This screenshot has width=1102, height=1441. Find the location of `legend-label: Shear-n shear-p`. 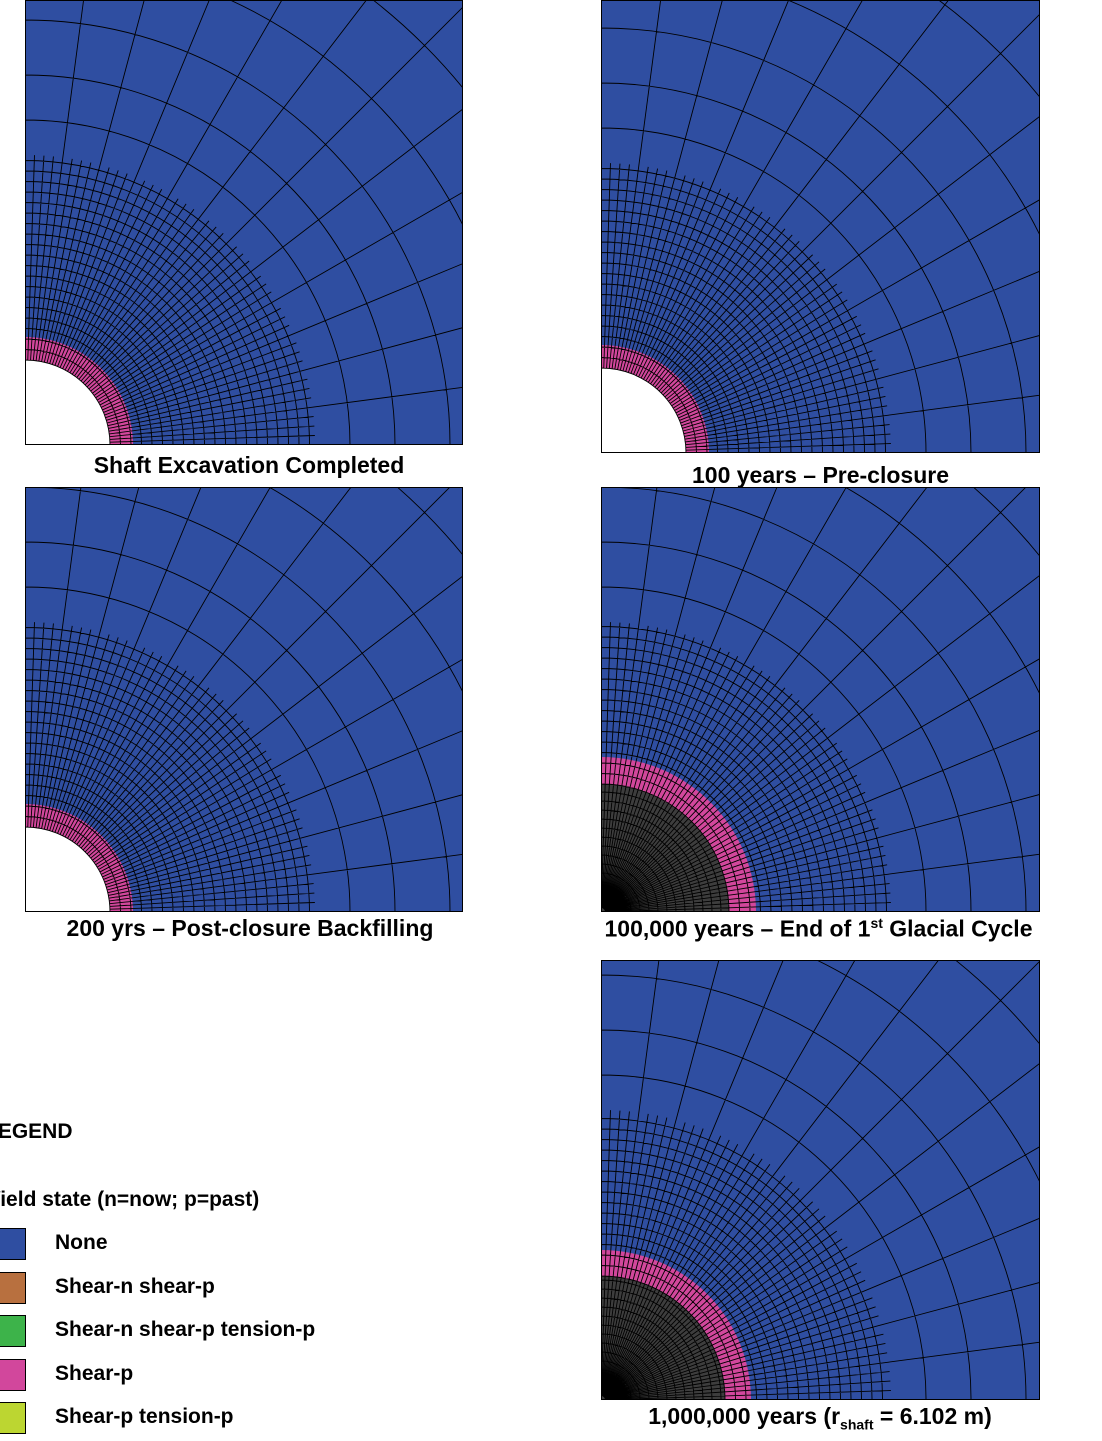

legend-label: Shear-n shear-p is located at coordinates (135, 1286).